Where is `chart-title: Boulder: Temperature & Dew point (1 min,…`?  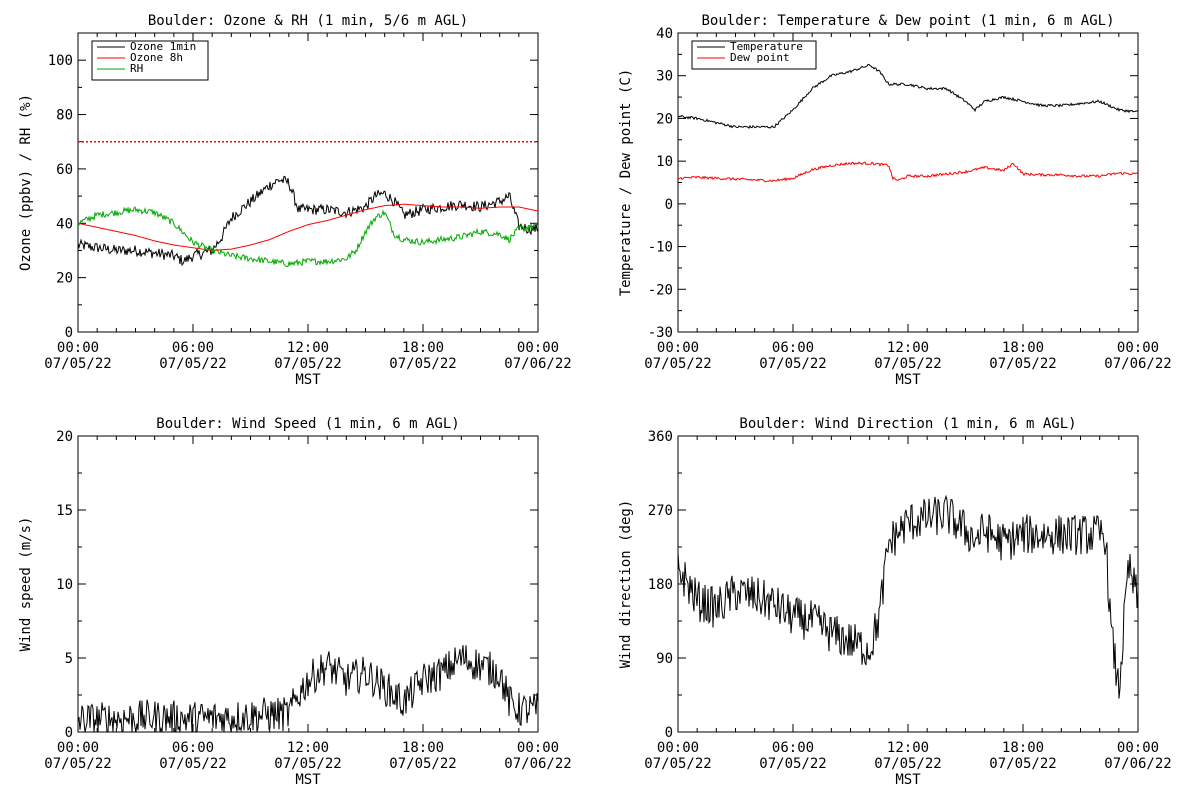 chart-title: Boulder: Temperature & Dew point (1 min,… is located at coordinates (907, 21).